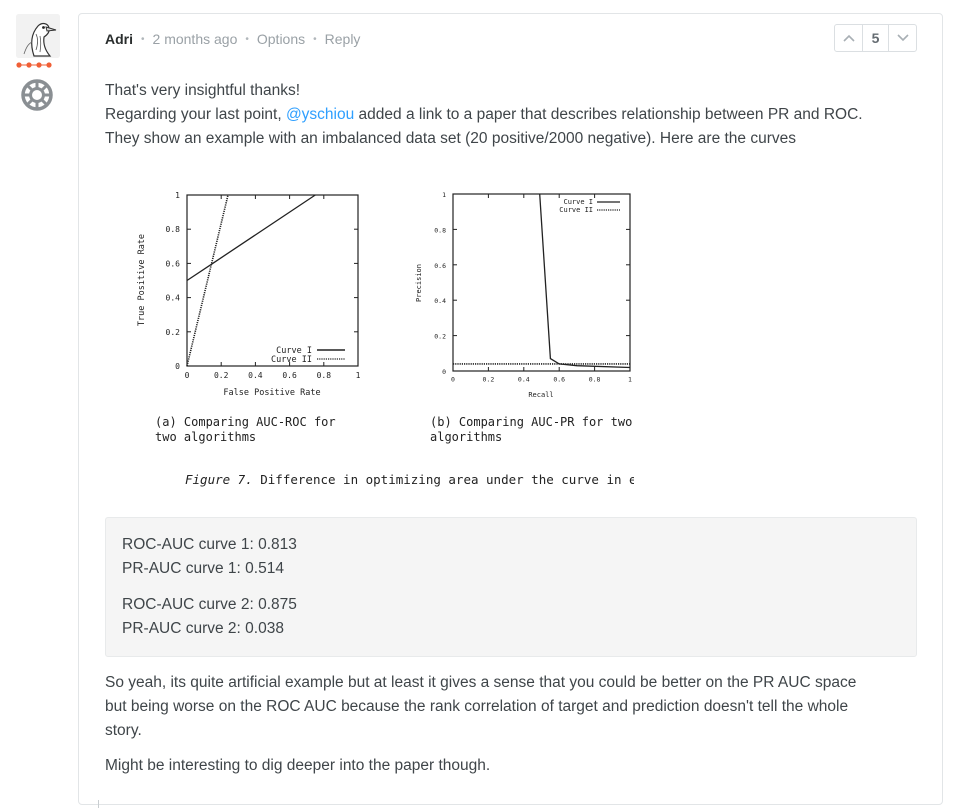 The width and height of the screenshot is (960, 808). I want to click on pr-x-tick-label: 0.4, so click(524, 380).